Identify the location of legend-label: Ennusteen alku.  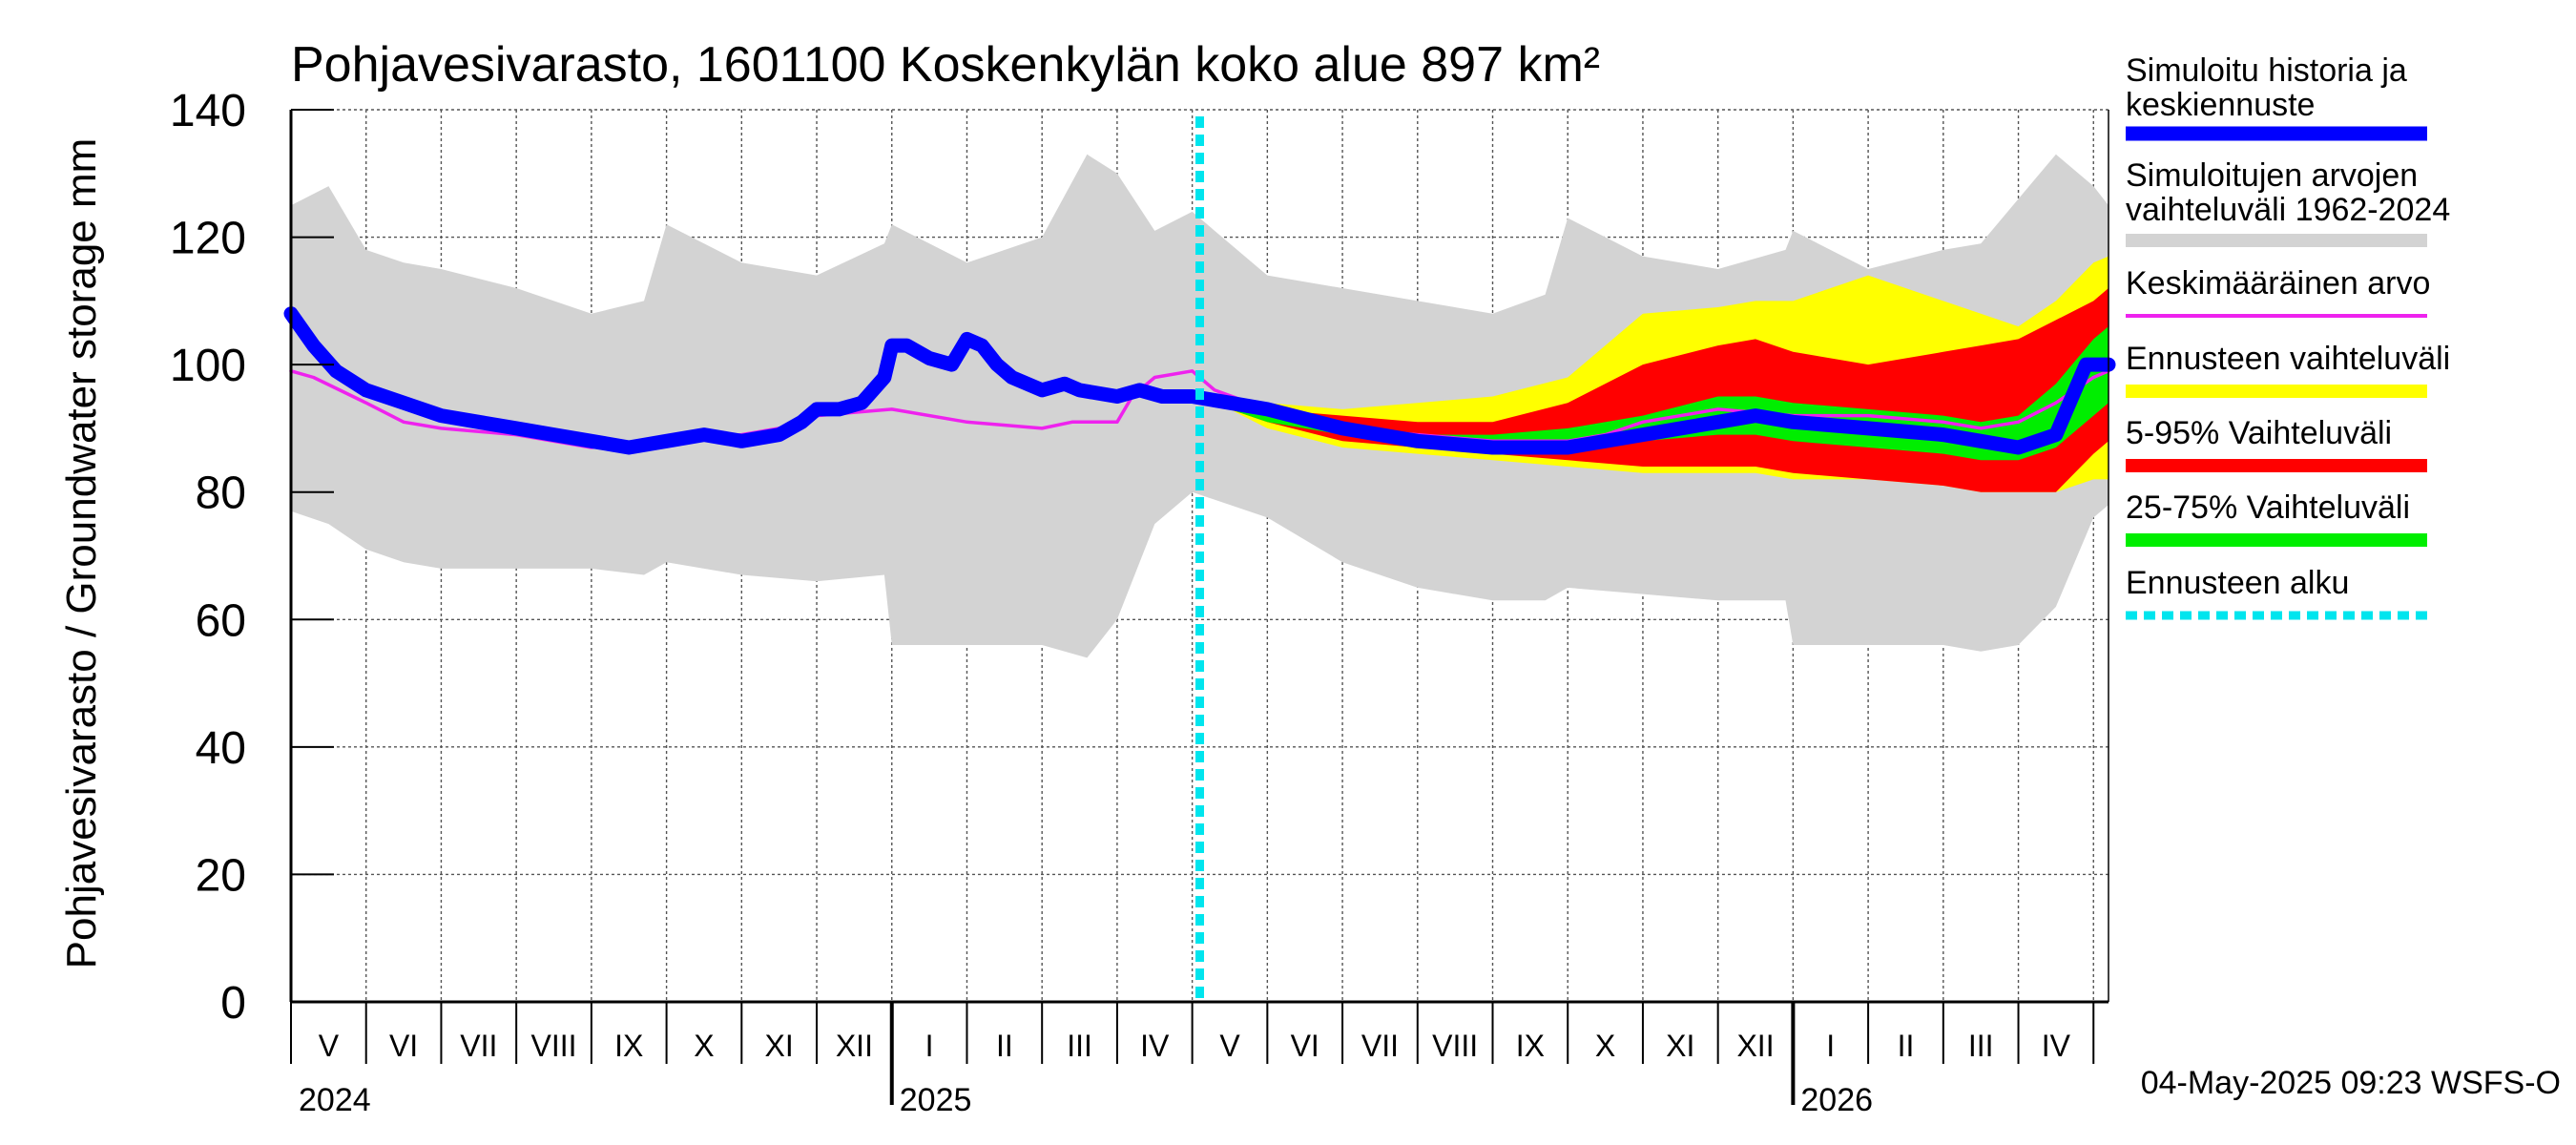
(2237, 583).